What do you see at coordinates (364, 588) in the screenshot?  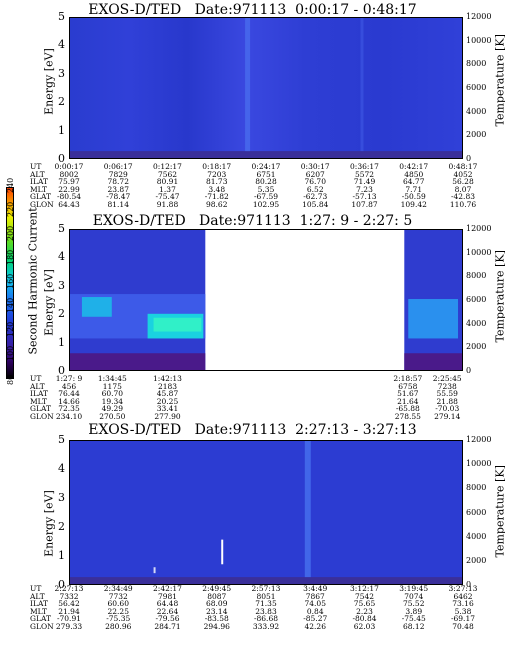 I see `ephemeris-cell: 3:12:17` at bounding box center [364, 588].